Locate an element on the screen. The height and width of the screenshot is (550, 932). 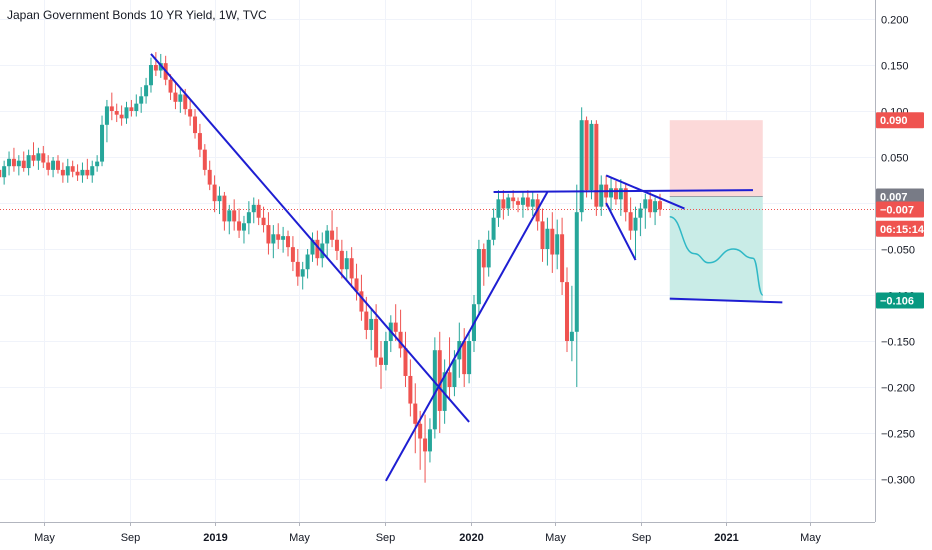
price-badge-label: 0.007 is located at coordinates (894, 198).